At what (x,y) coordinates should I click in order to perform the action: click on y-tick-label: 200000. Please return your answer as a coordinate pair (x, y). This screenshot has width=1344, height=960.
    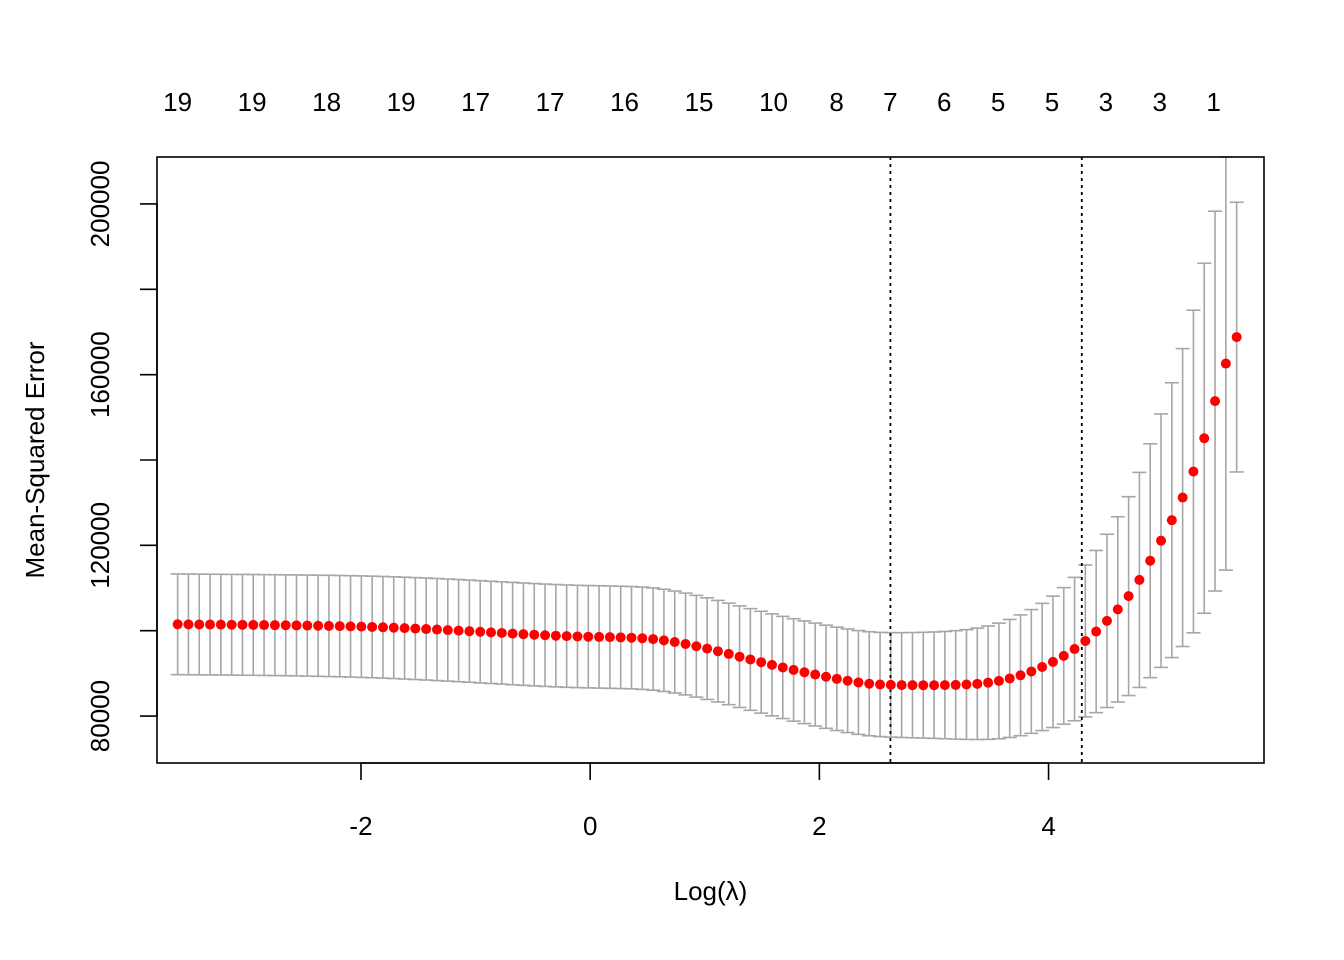
    Looking at the image, I should click on (100, 204).